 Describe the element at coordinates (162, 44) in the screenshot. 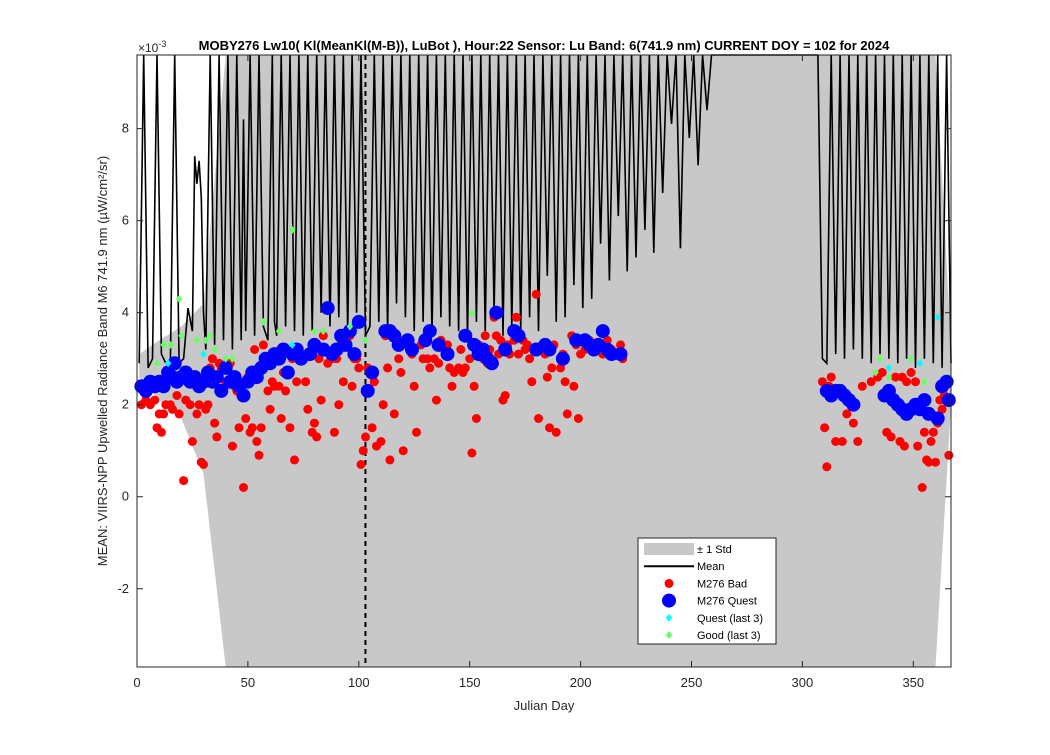

I see `y-exponent-power: -3` at that location.